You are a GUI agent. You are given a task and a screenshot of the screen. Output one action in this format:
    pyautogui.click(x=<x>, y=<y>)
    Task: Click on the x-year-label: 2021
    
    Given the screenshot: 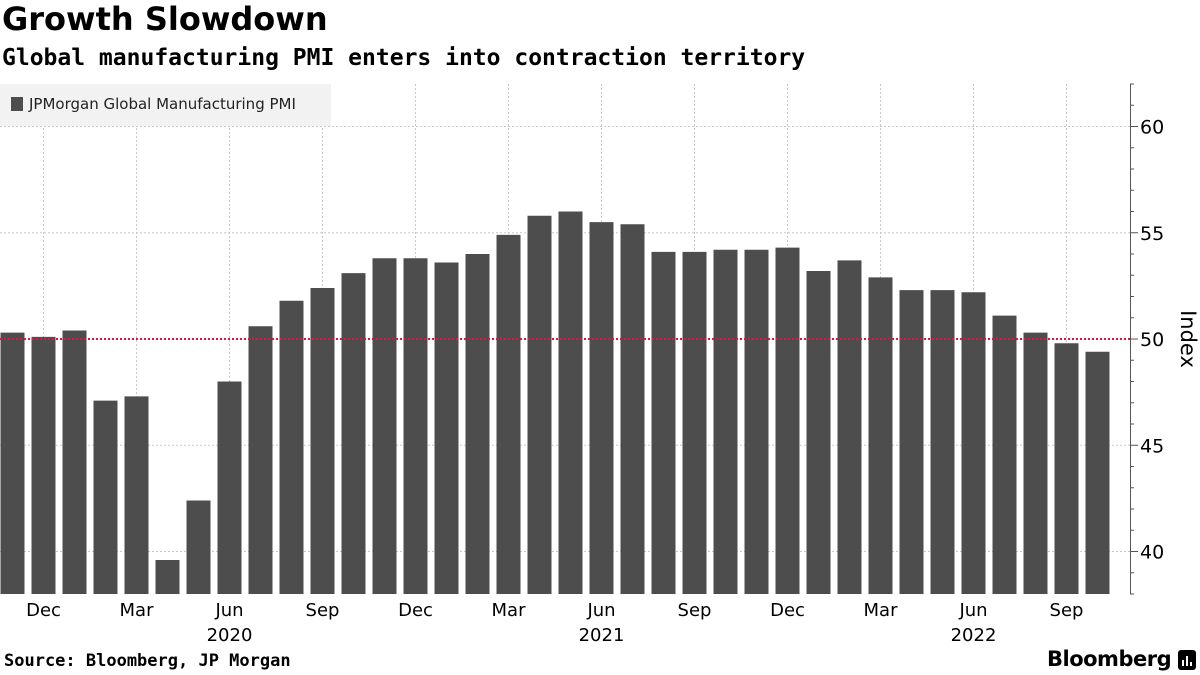 What is the action you would take?
    pyautogui.click(x=602, y=635)
    